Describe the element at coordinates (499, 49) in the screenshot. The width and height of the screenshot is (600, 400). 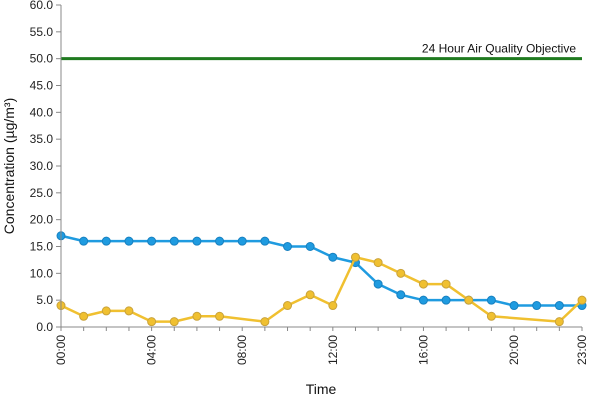
I see `reference-line-label: 24 Hour Air Quality Objective` at that location.